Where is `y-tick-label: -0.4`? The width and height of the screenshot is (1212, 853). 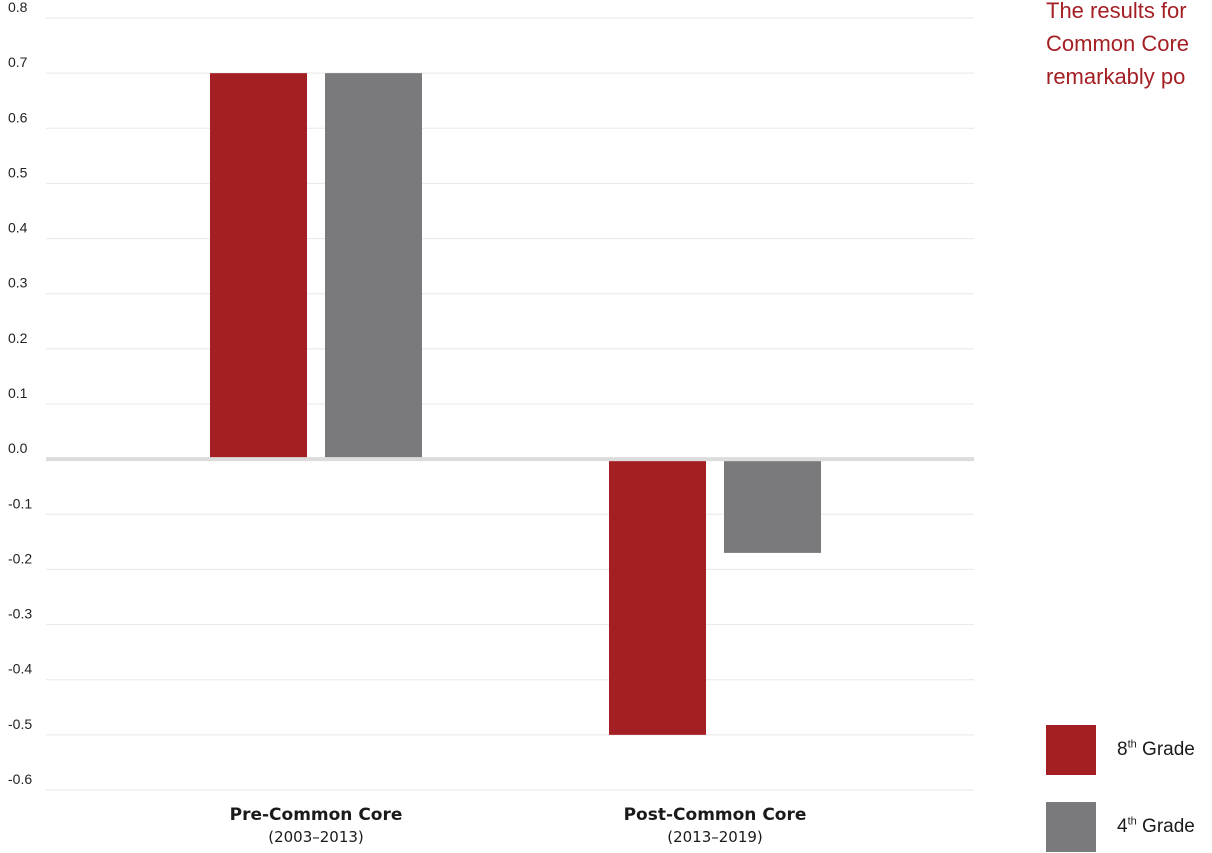
y-tick-label: -0.4 is located at coordinates (20, 669).